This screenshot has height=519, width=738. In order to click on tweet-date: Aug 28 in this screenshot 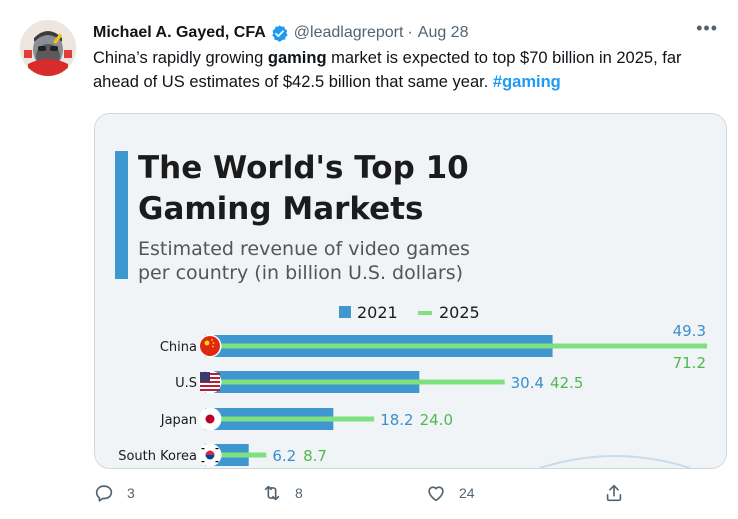, I will do `click(443, 32)`.